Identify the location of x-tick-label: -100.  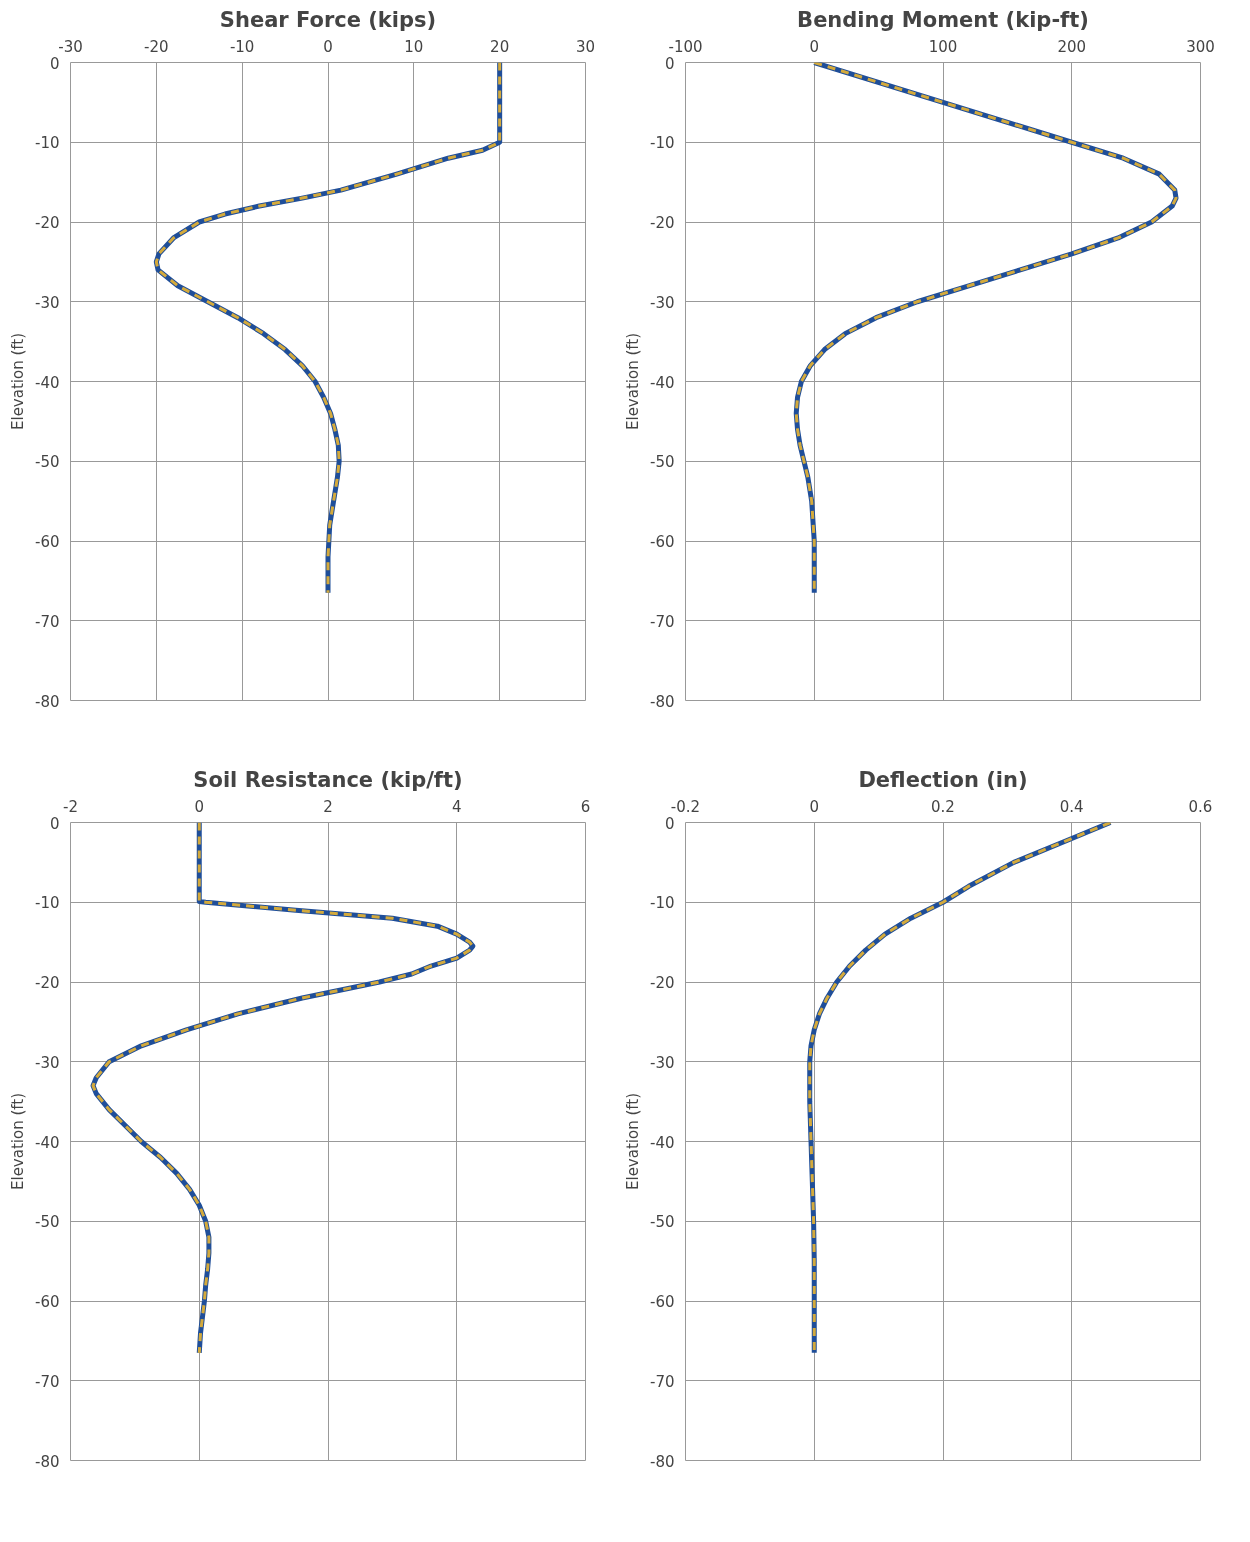
(685, 46).